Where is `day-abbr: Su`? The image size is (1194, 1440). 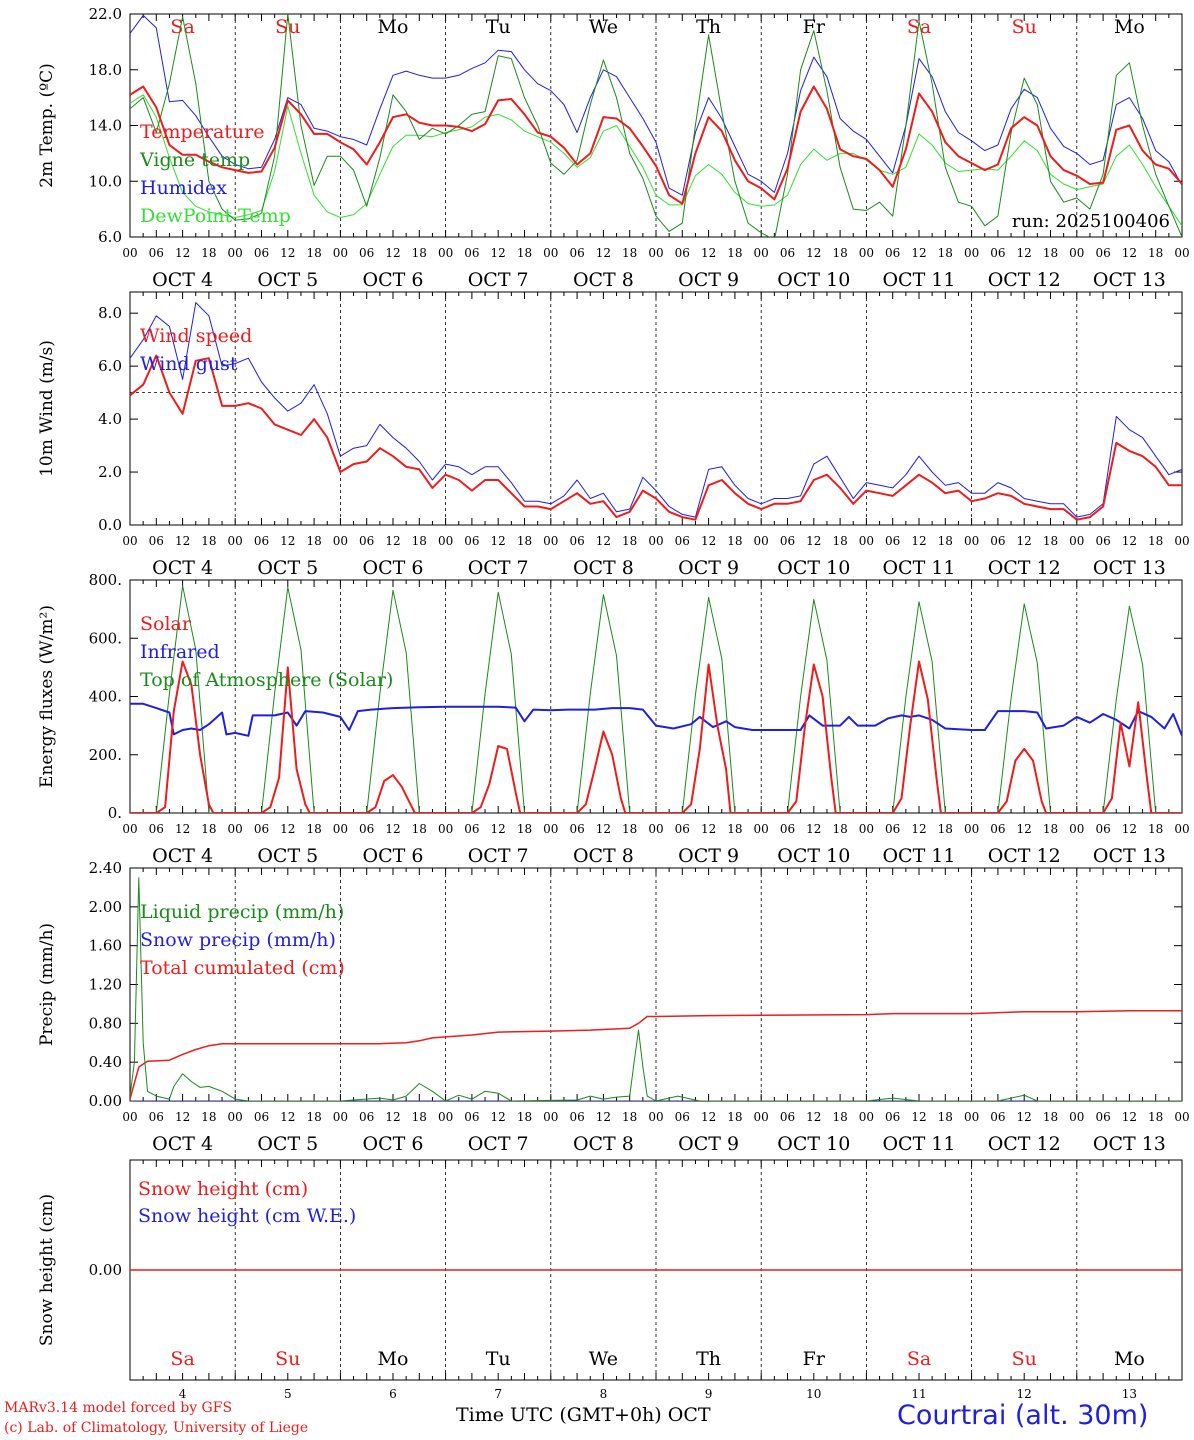
day-abbr: Su is located at coordinates (287, 1359).